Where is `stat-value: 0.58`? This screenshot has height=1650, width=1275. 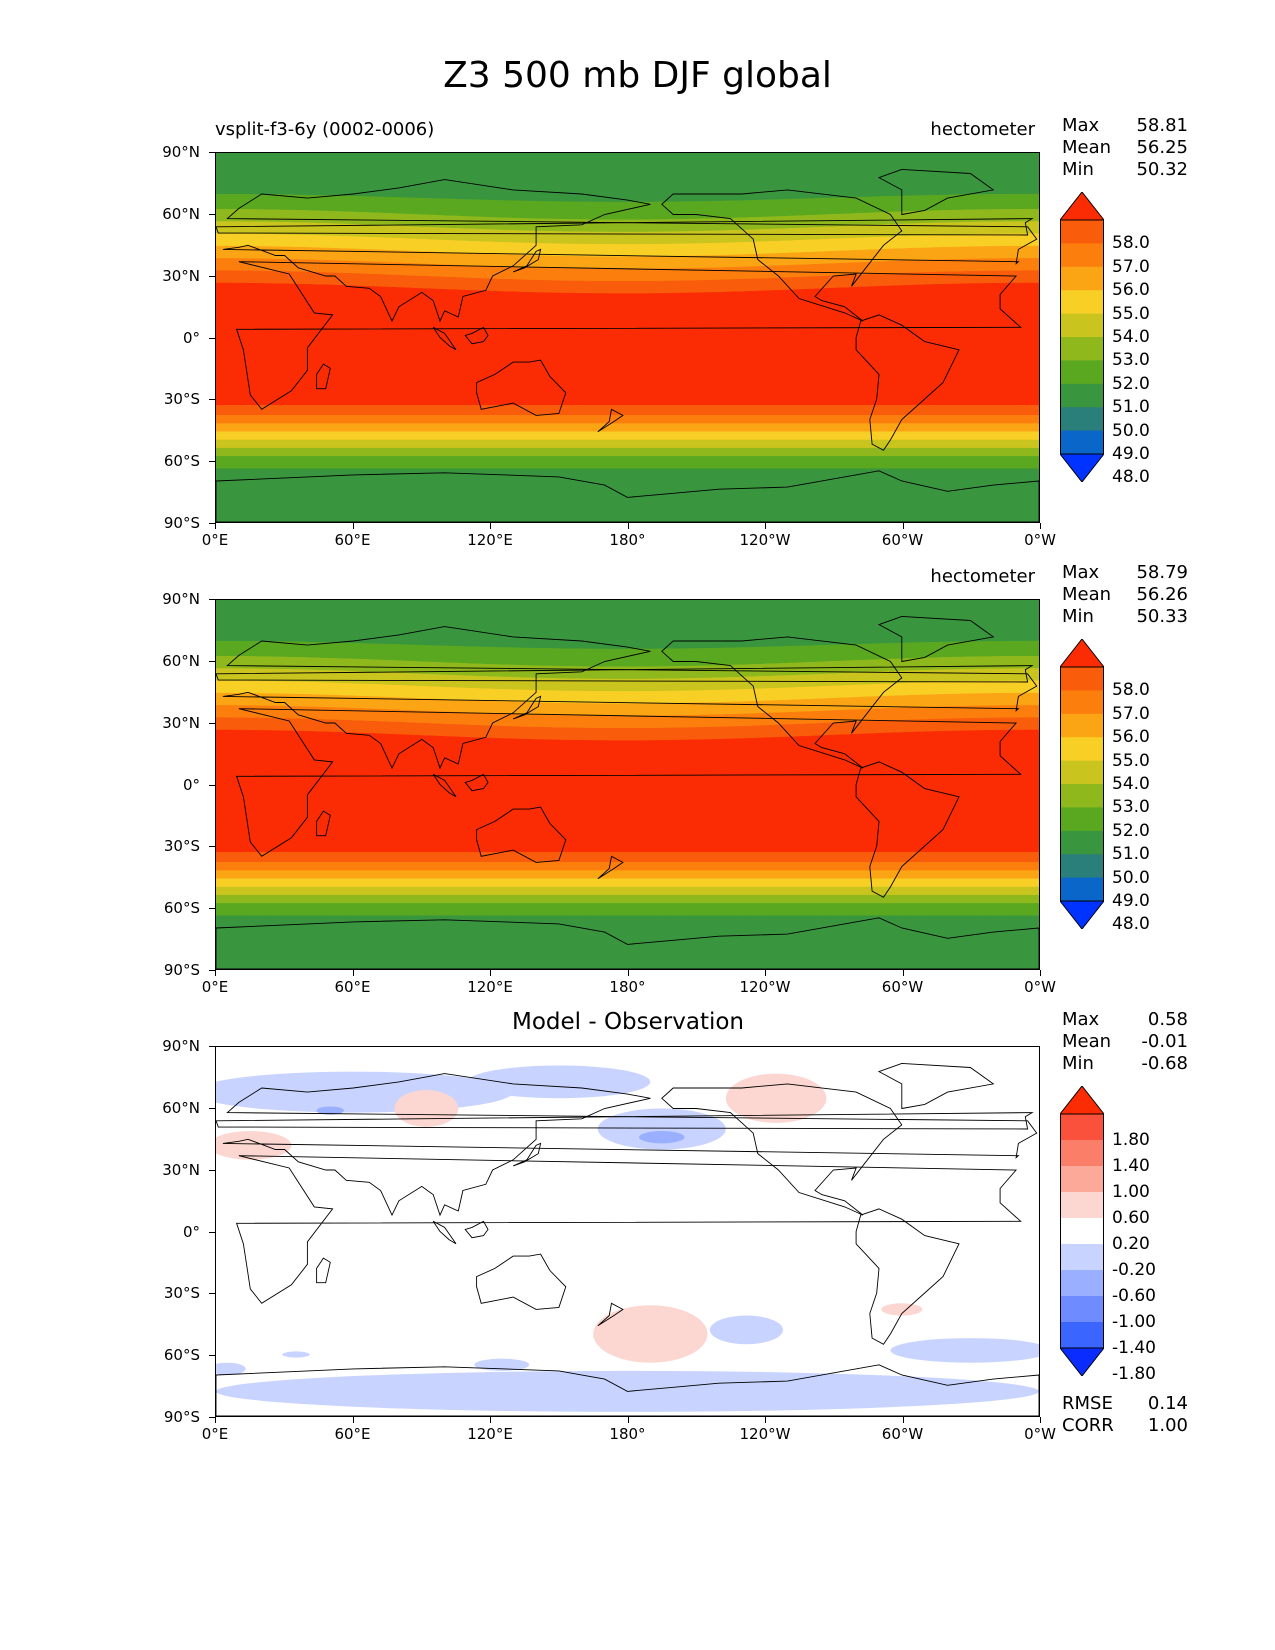
stat-value: 0.58 is located at coordinates (1167, 1019).